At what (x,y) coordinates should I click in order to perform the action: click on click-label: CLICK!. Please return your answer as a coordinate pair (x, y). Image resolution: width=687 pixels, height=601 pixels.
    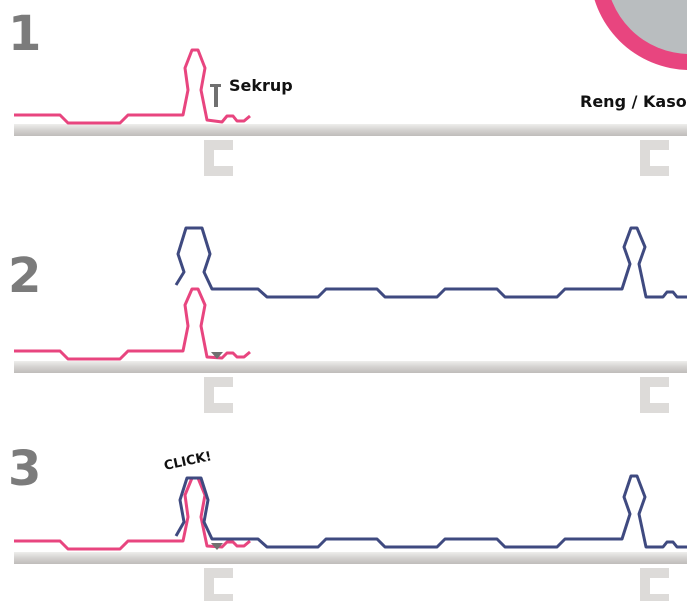
    Looking at the image, I should click on (188, 461).